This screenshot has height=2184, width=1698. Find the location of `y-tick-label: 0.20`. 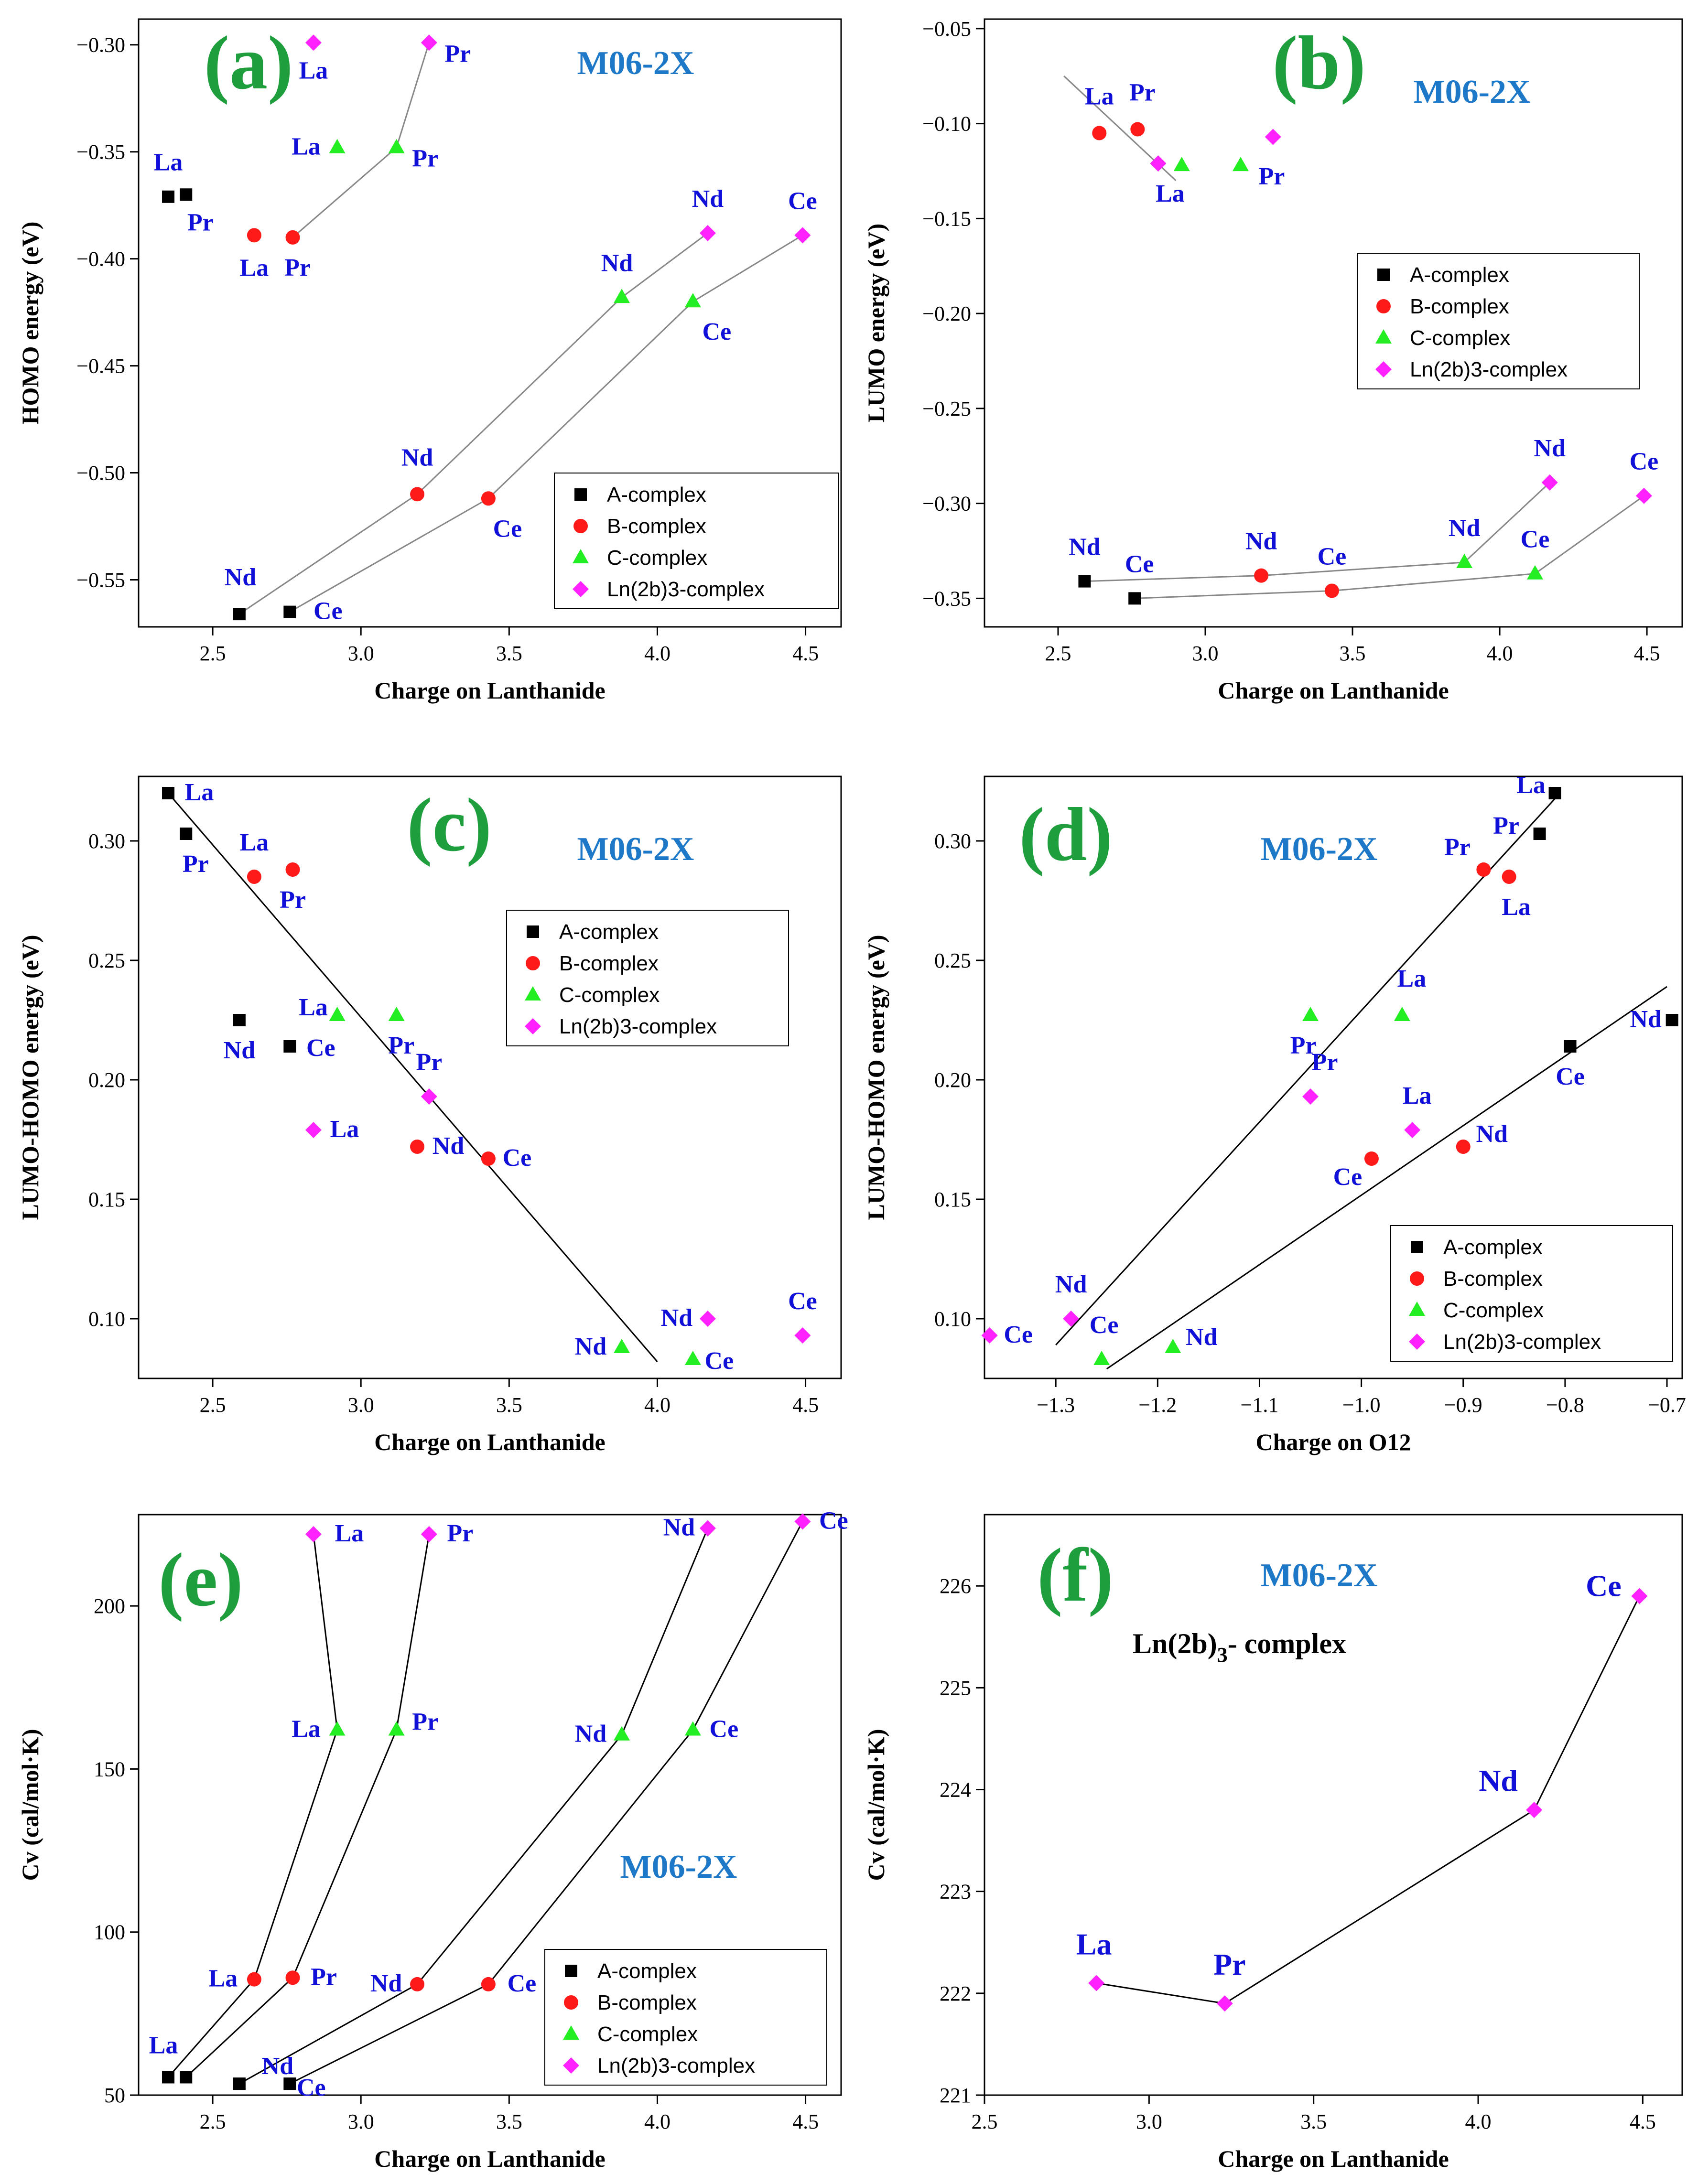

y-tick-label: 0.20 is located at coordinates (953, 1080).